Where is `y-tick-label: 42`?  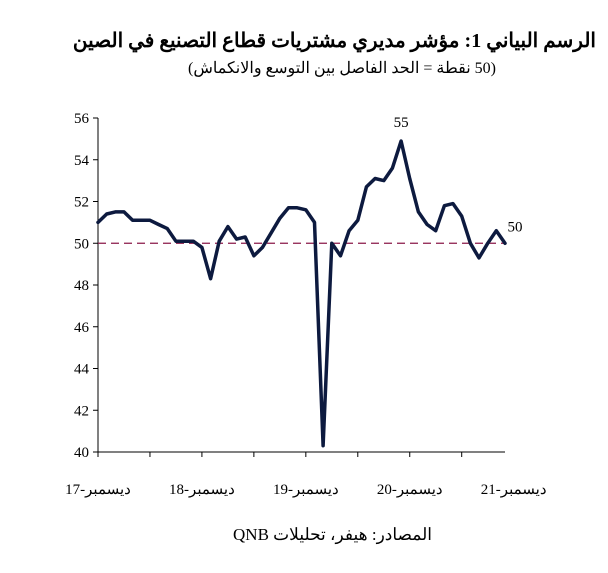
y-tick-label: 42 is located at coordinates (81, 411).